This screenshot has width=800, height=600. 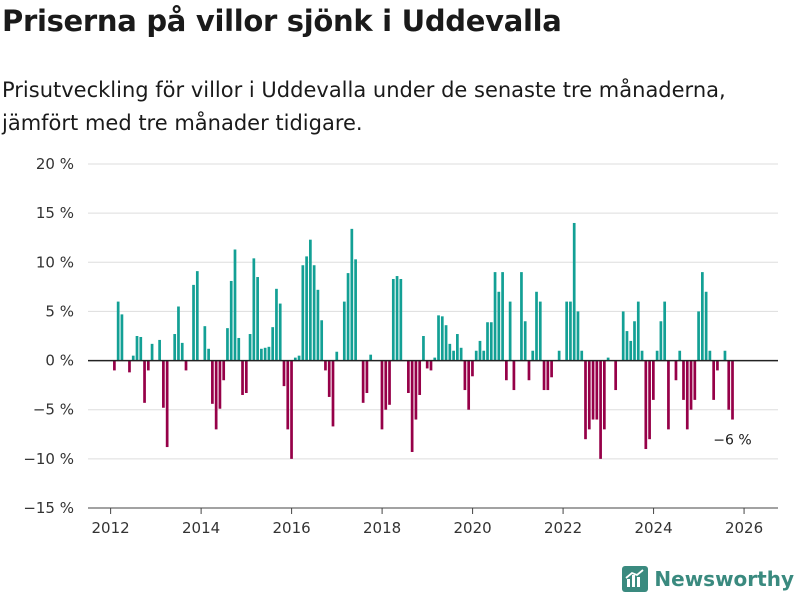 What do you see at coordinates (48, 459) in the screenshot?
I see `y-tick-label: −10 %` at bounding box center [48, 459].